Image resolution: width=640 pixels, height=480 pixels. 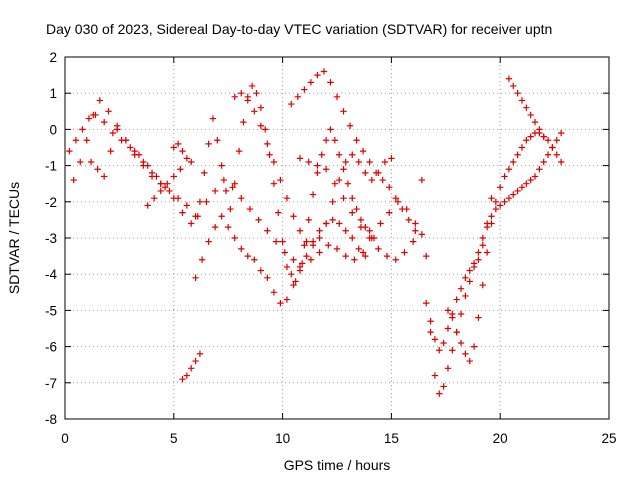 What do you see at coordinates (51, 419) in the screenshot?
I see `y-tick-label: -8` at bounding box center [51, 419].